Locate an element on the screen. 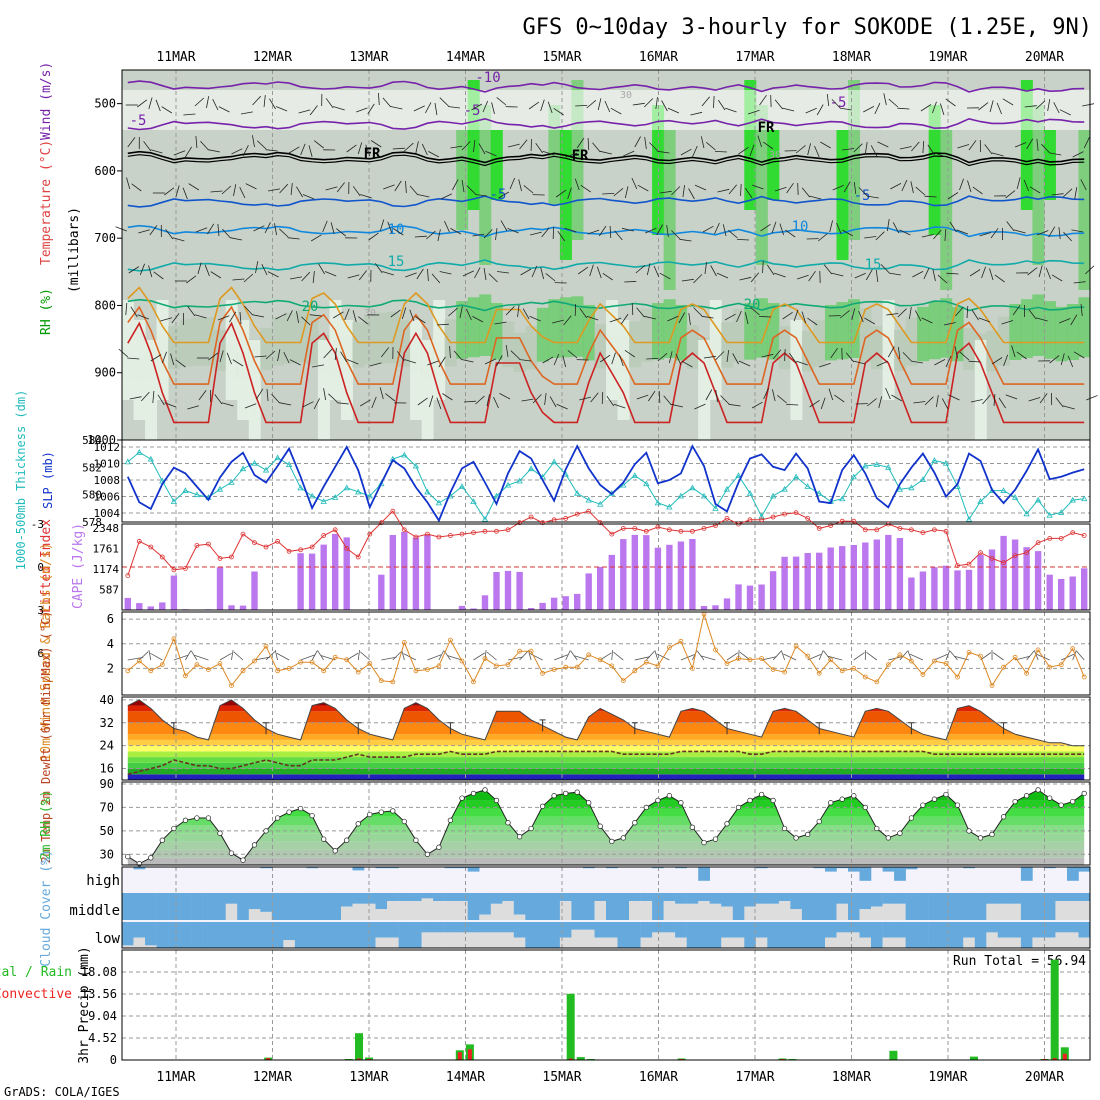  temp-band is located at coordinates (606, 708).